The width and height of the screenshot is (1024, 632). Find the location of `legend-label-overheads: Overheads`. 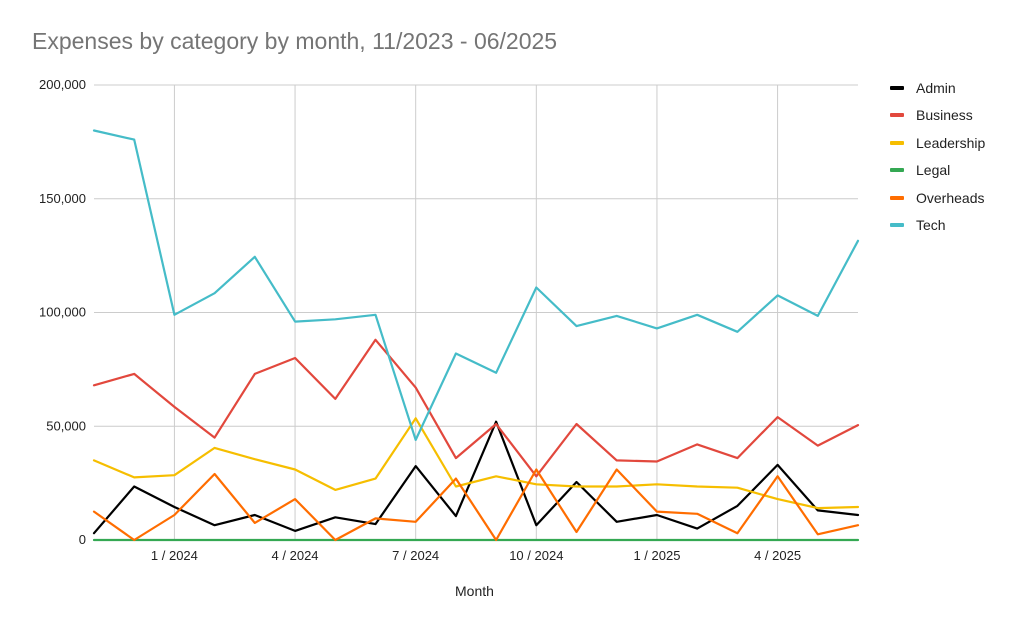

legend-label-overheads: Overheads is located at coordinates (950, 197).